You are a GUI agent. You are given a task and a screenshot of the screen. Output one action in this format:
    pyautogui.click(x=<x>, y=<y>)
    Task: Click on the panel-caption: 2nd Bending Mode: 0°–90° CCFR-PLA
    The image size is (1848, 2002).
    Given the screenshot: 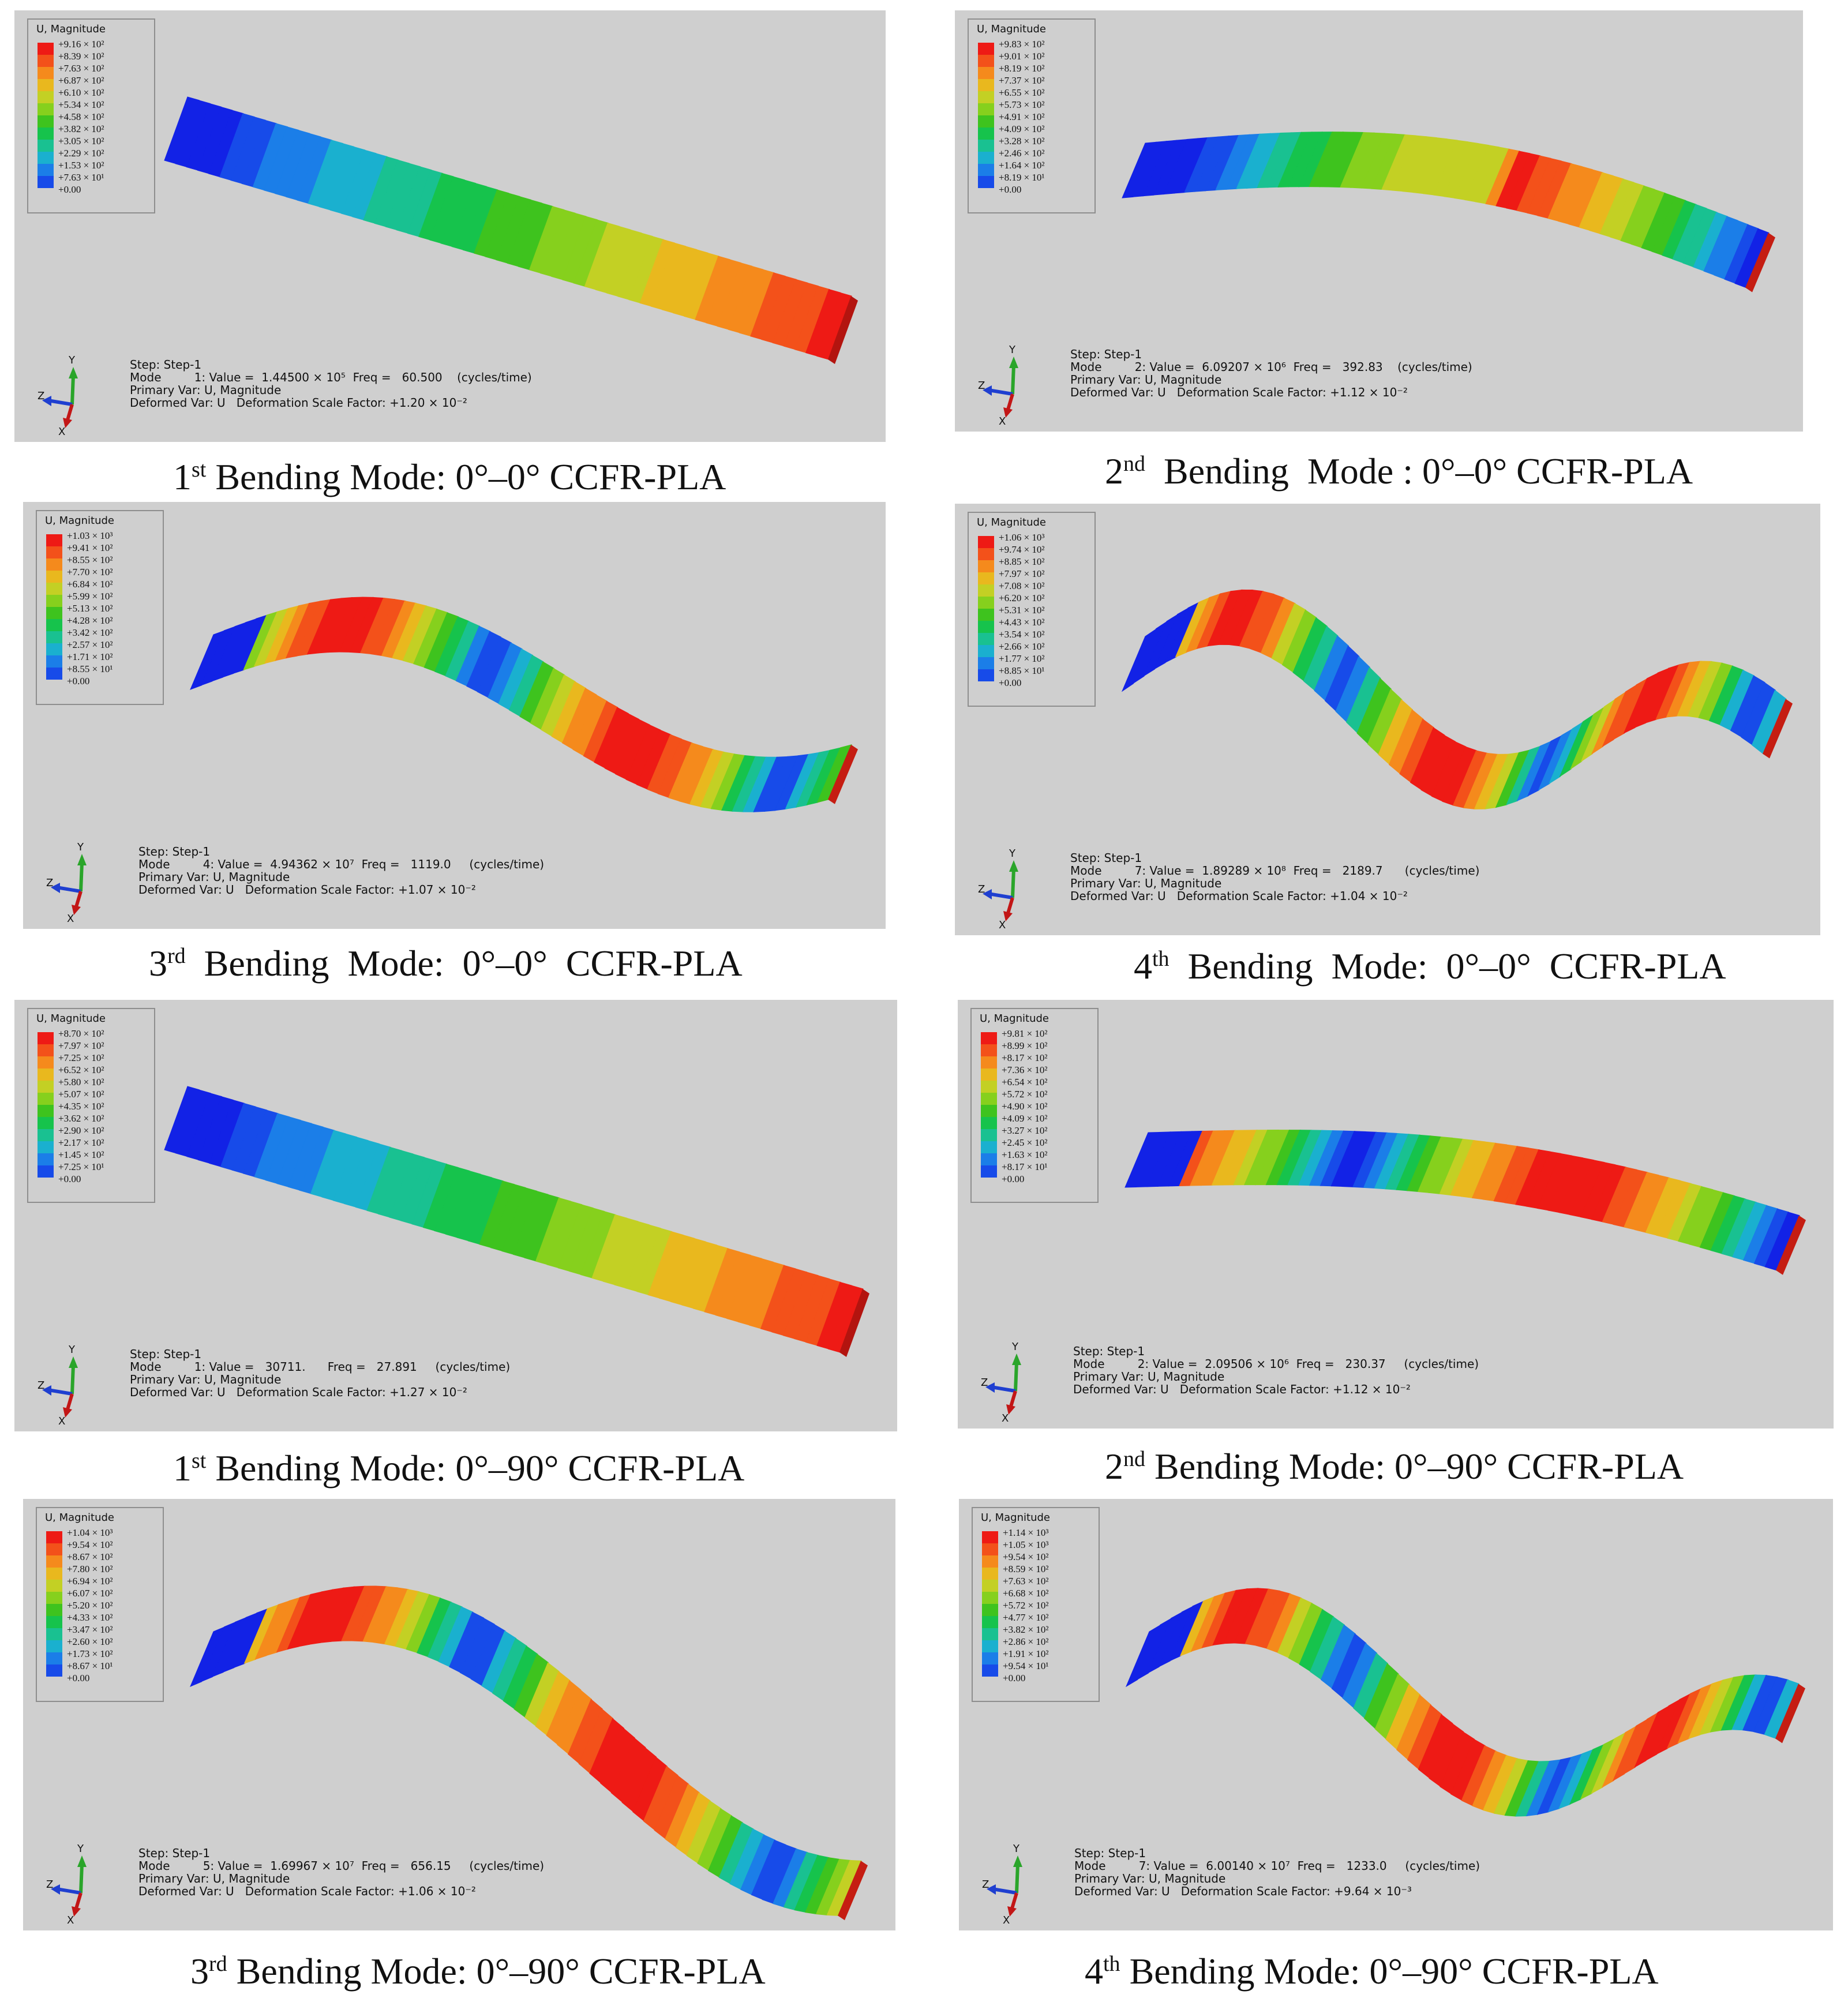 What is the action you would take?
    pyautogui.click(x=1394, y=1466)
    